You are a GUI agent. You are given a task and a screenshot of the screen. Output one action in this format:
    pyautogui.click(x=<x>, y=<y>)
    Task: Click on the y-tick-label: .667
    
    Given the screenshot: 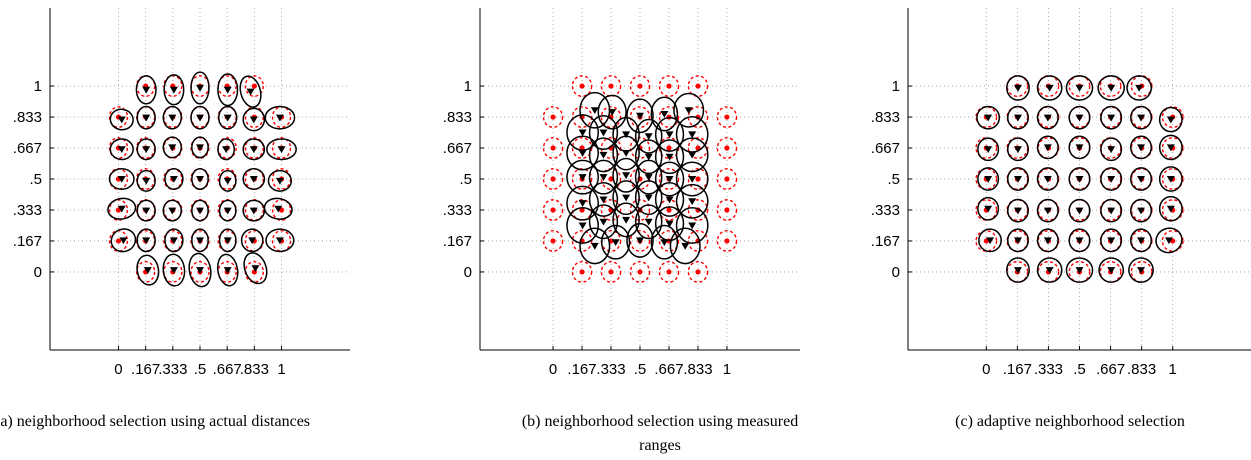 What is the action you would take?
    pyautogui.click(x=885, y=148)
    